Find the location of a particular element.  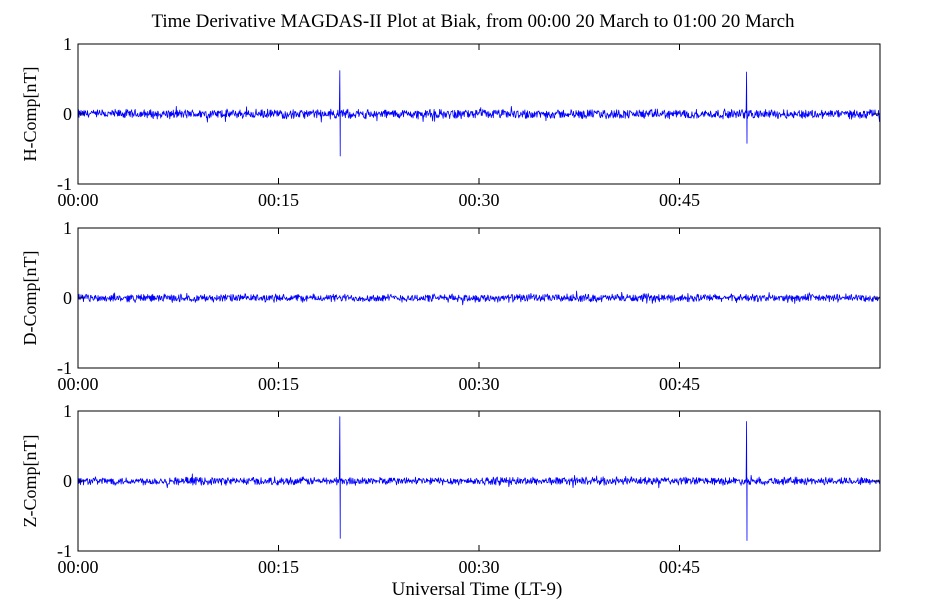

y-axis-label: H-Comp[nT] is located at coordinates (30, 114).